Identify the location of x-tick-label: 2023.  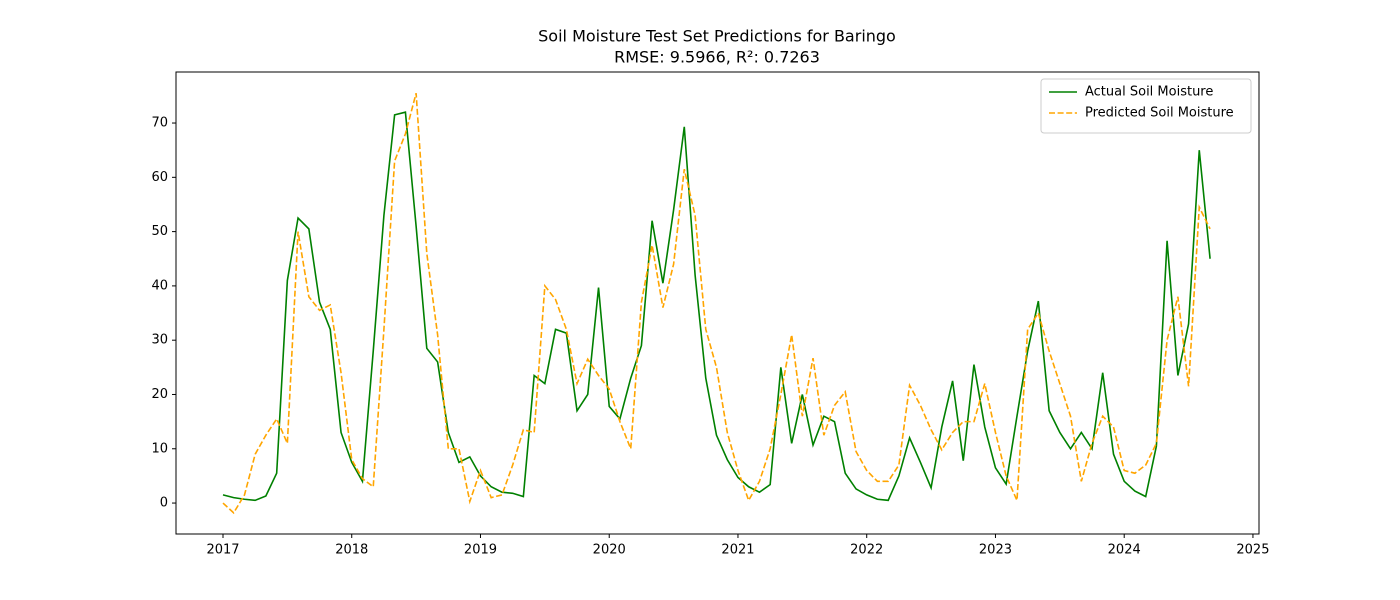
(995, 550).